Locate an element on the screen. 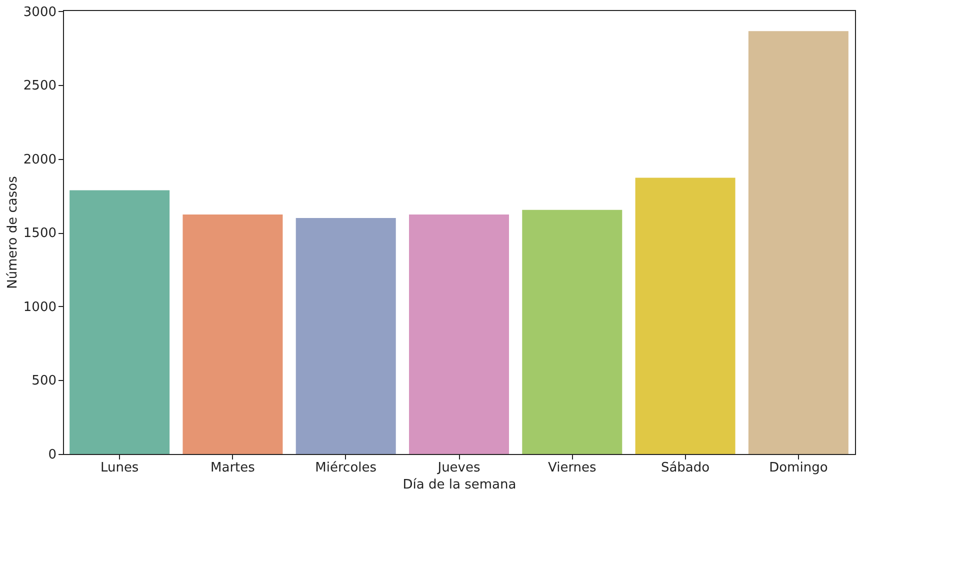  y-tick-label: 2000 is located at coordinates (39, 160).